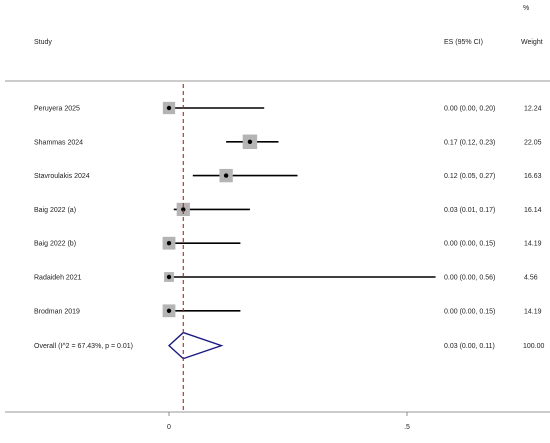 Image resolution: width=550 pixels, height=443 pixels. I want to click on study-label: Shammas 2024, so click(58, 142).